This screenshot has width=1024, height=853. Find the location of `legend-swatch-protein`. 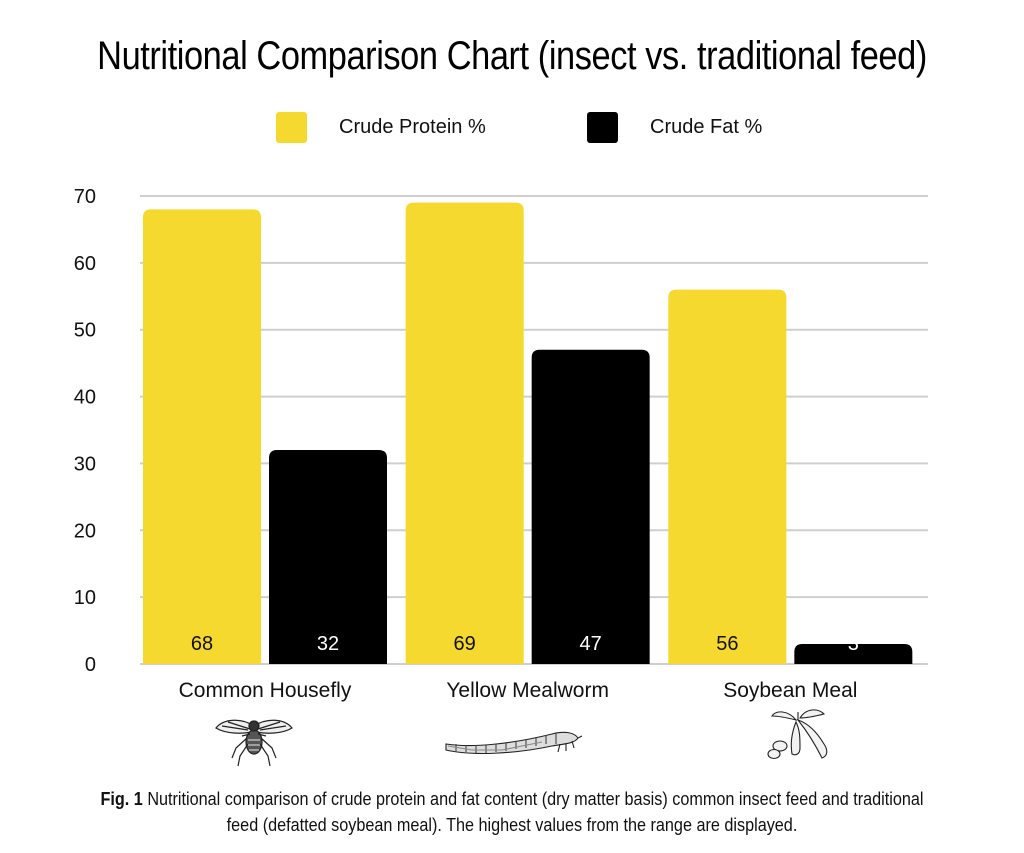

legend-swatch-protein is located at coordinates (291, 127).